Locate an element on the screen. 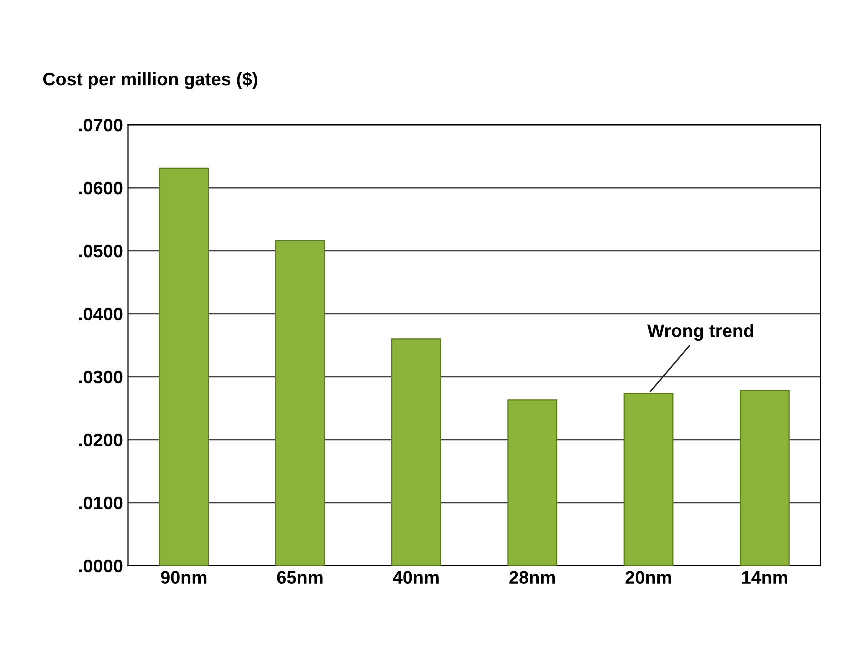 Image resolution: width=855 pixels, height=658 pixels. y-tick-label: .0300 is located at coordinates (101, 377).